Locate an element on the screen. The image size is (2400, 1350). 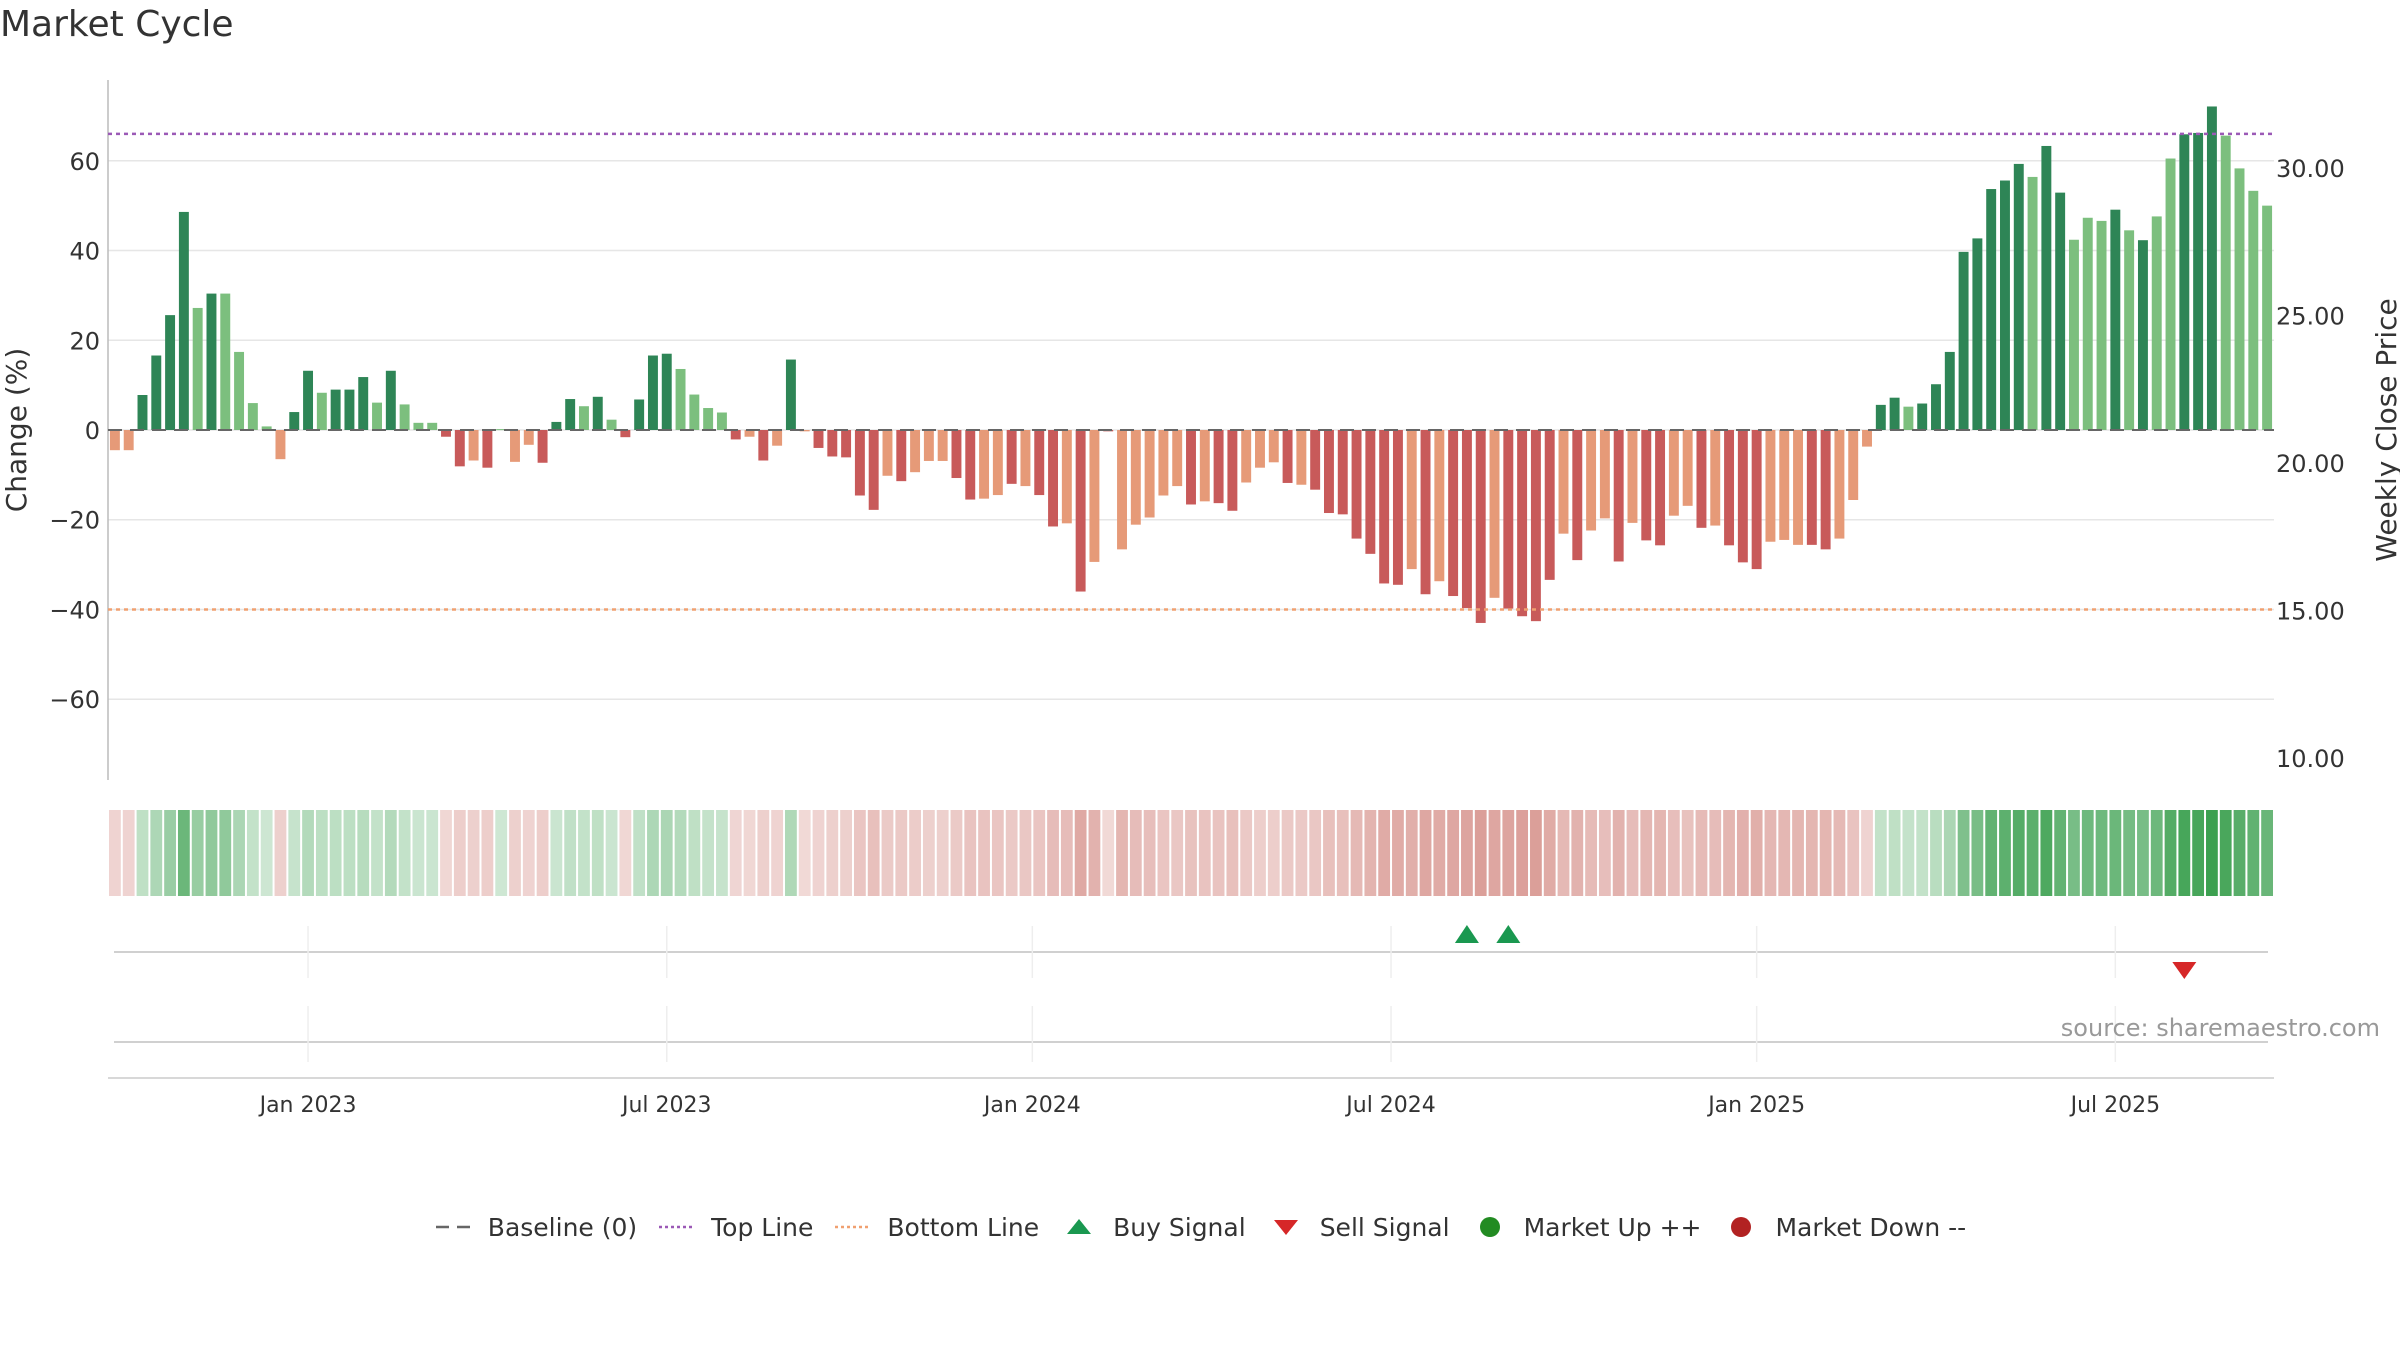
legend-item: Buy Signal is located at coordinates (1152, 1227).